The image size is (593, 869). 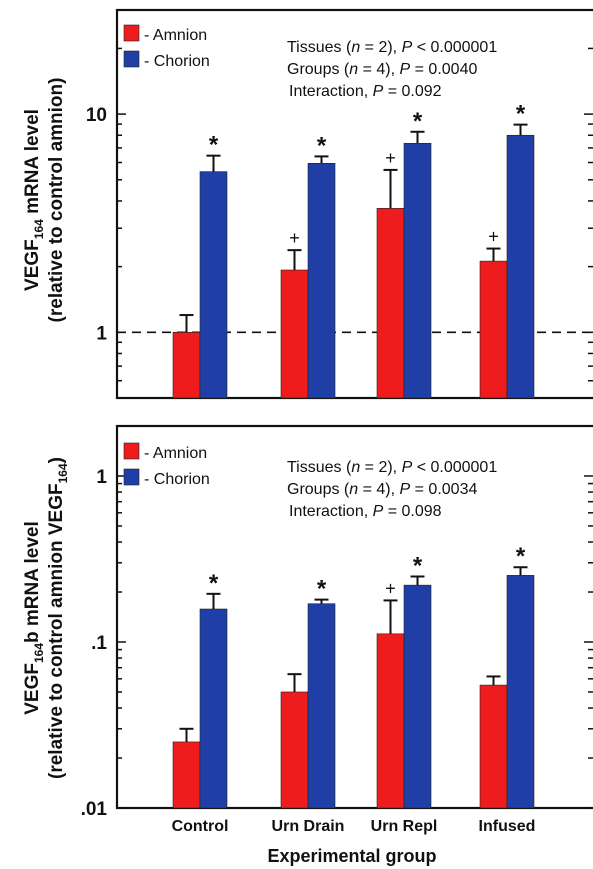 What do you see at coordinates (32, 164) in the screenshot?
I see `ylabel-text: mRNA level` at bounding box center [32, 164].